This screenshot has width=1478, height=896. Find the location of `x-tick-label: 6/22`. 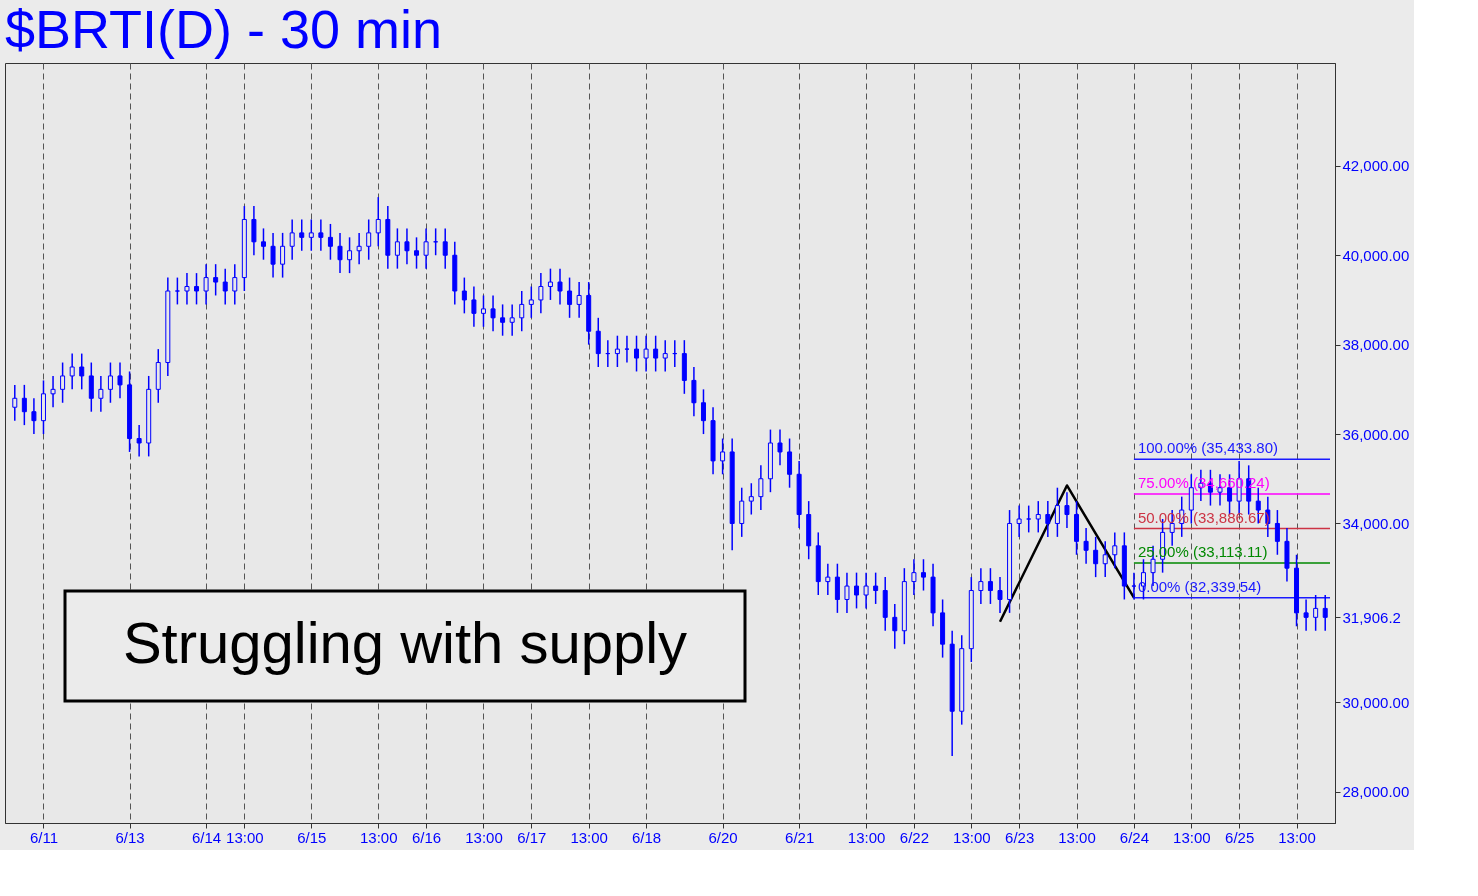

x-tick-label: 6/22 is located at coordinates (914, 837).